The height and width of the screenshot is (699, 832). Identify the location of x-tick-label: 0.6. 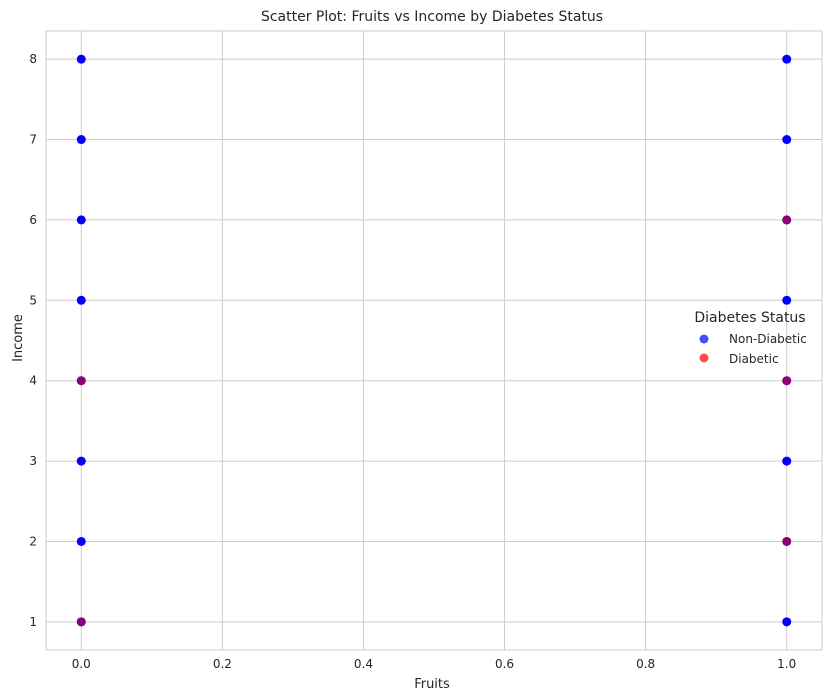
(504, 664).